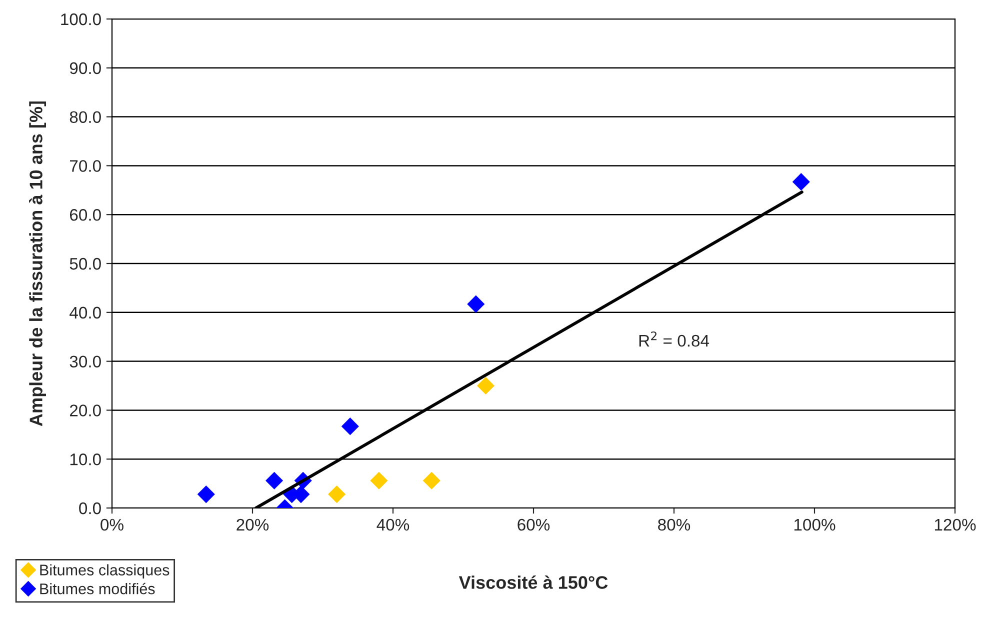  Describe the element at coordinates (533, 582) in the screenshot. I see `x-axis-title: Viscosité à 150°C` at that location.